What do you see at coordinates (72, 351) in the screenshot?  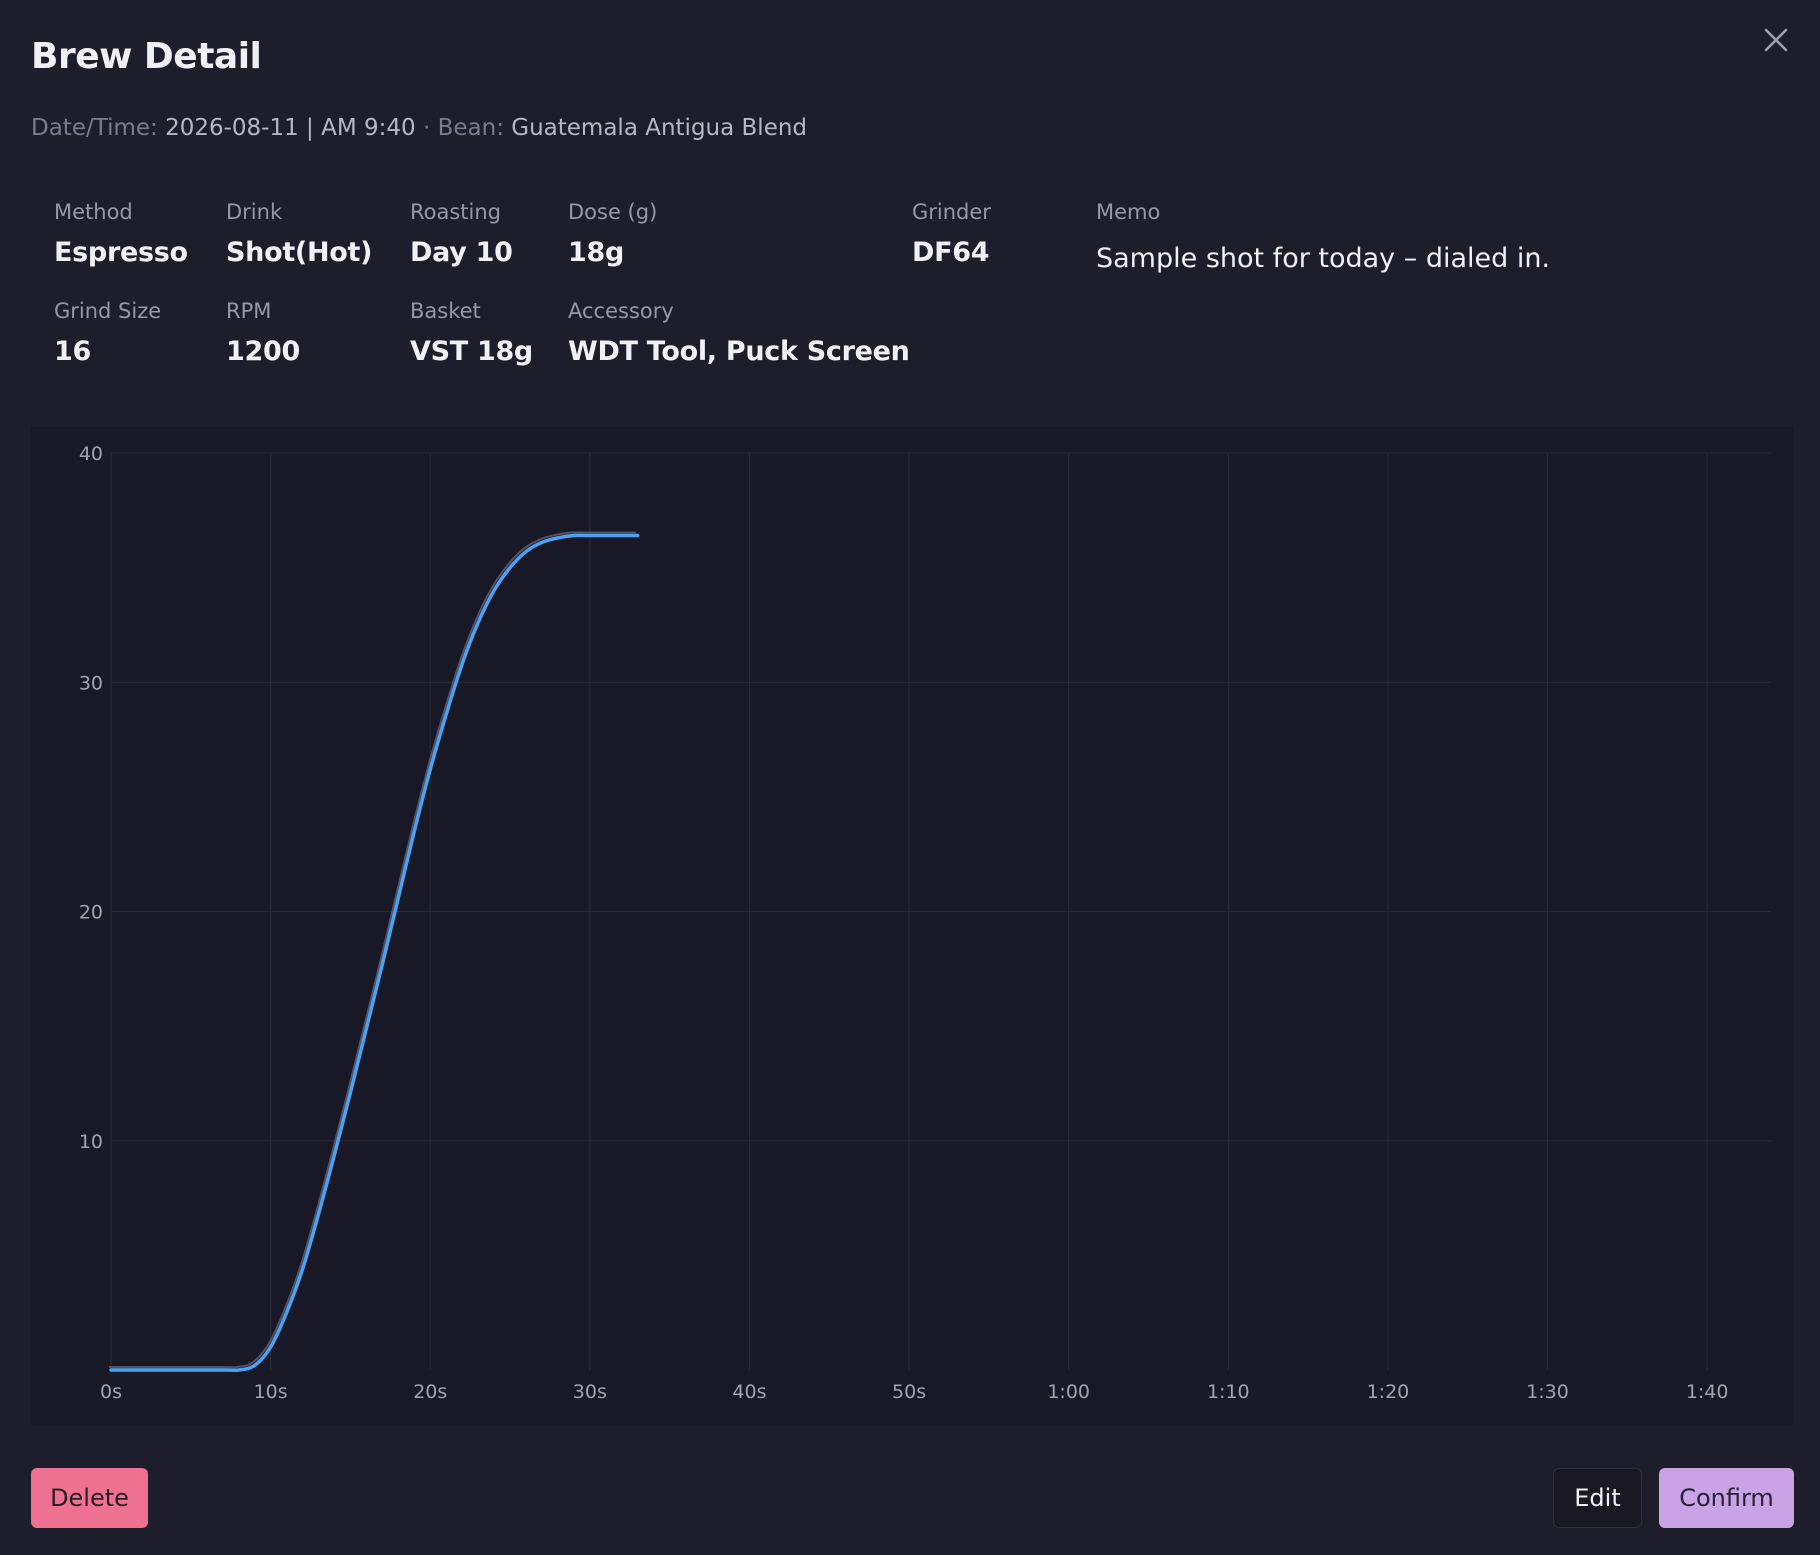 I see `field-value: 16` at bounding box center [72, 351].